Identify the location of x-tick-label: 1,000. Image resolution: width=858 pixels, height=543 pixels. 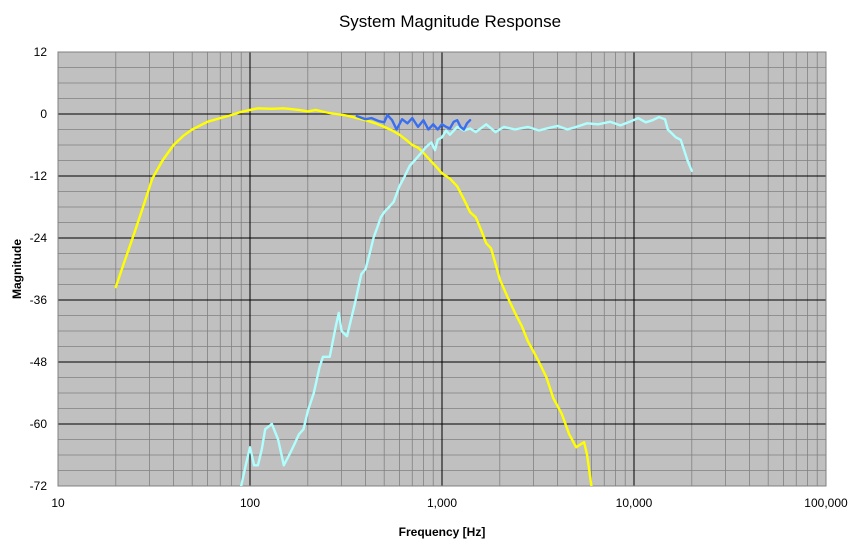
(442, 503).